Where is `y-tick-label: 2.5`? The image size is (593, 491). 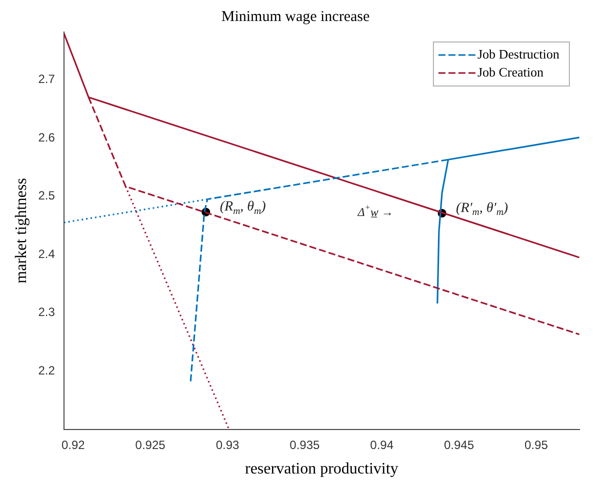 y-tick-label: 2.5 is located at coordinates (47, 195).